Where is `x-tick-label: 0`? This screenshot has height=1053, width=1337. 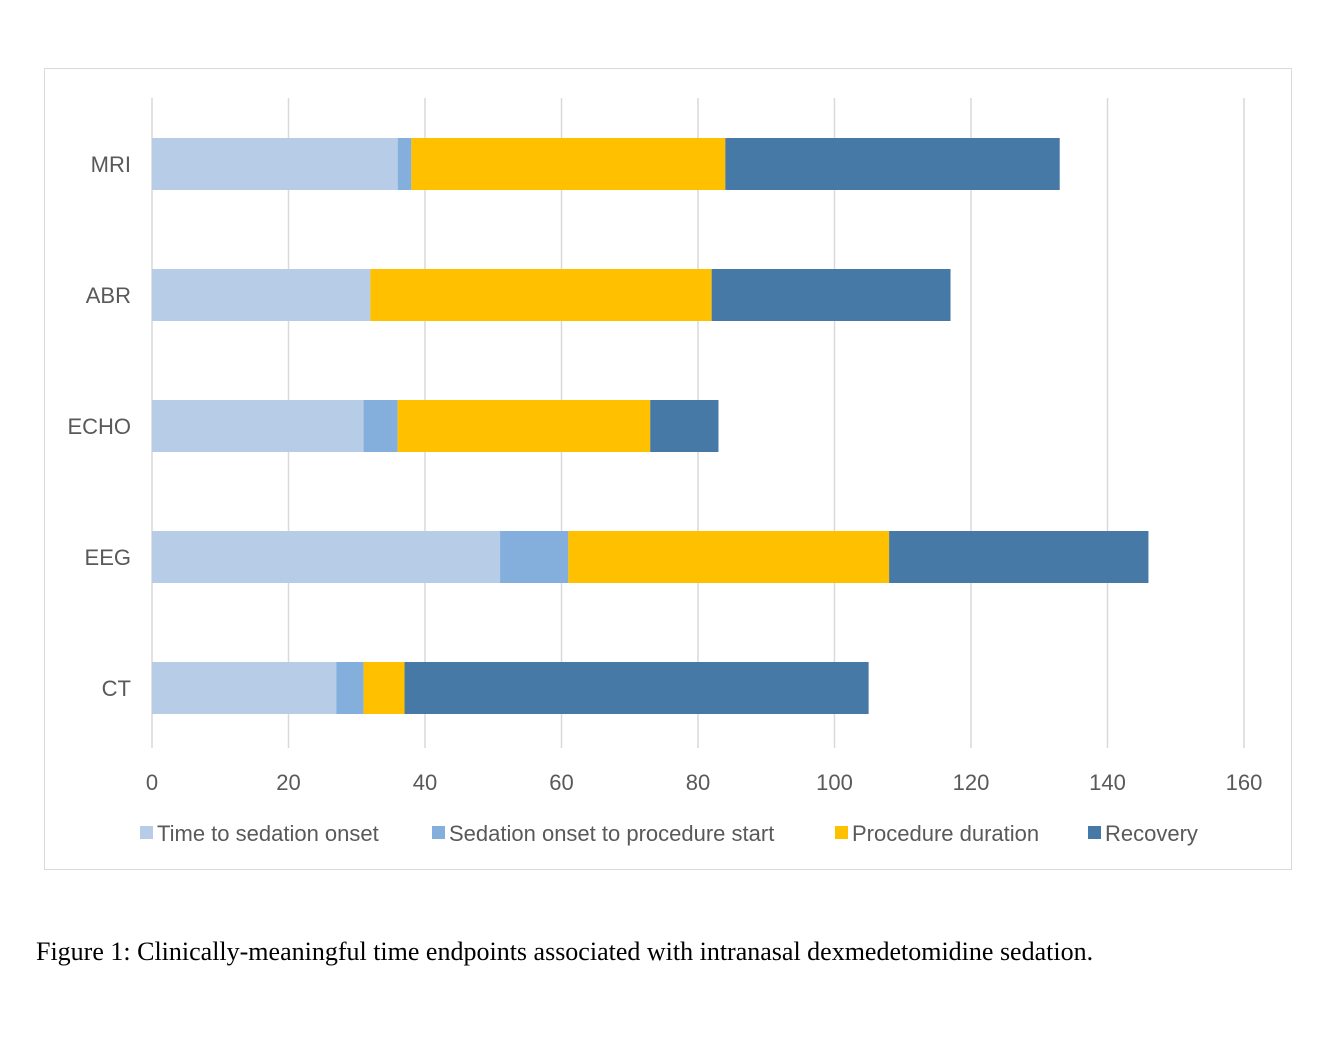
x-tick-label: 0 is located at coordinates (152, 782).